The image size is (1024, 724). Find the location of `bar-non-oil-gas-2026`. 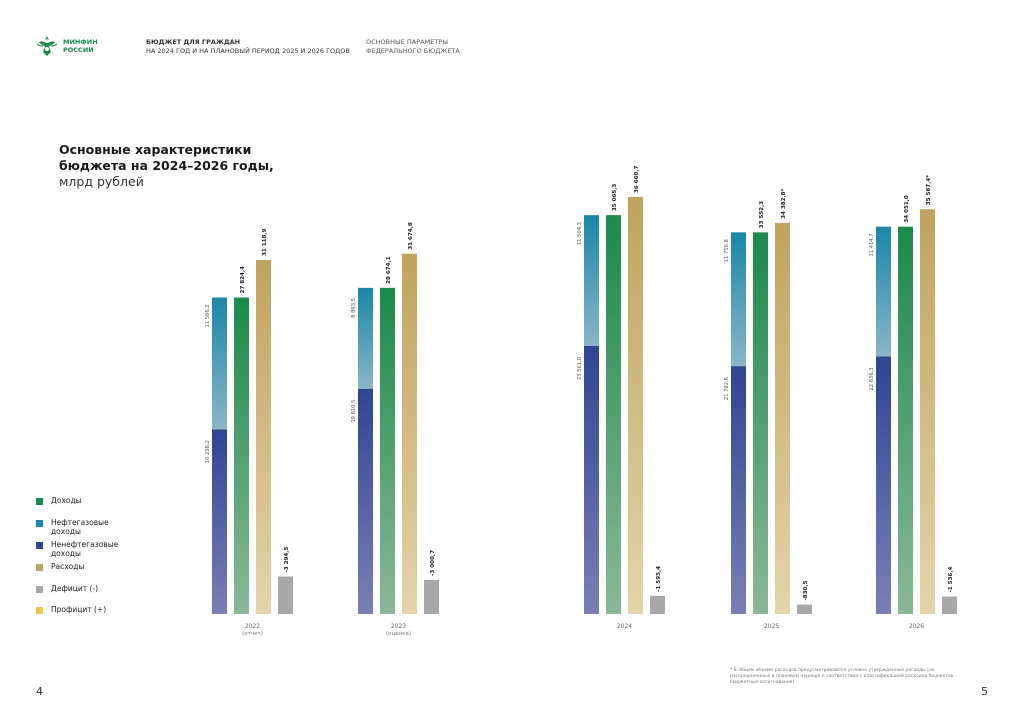

bar-non-oil-gas-2026 is located at coordinates (883, 485).